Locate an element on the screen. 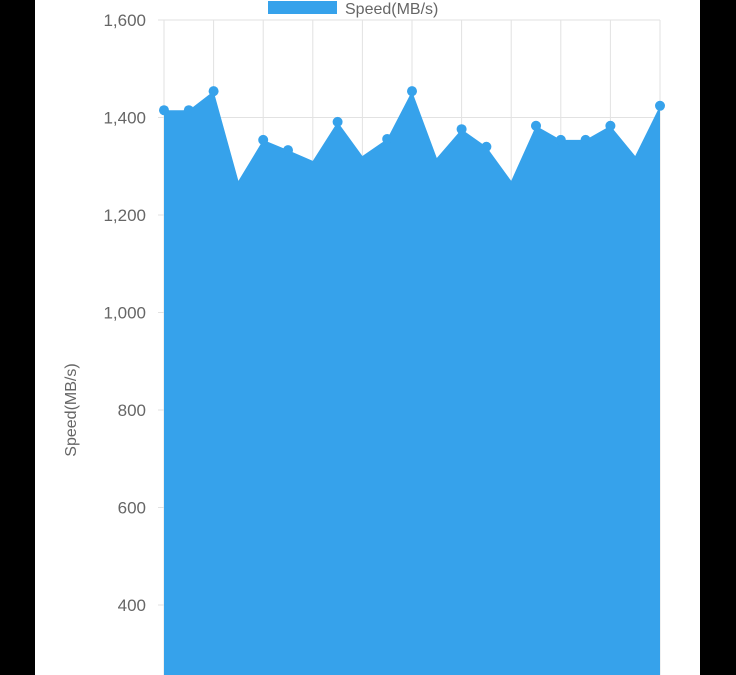  legend-swatch is located at coordinates (302, 7).